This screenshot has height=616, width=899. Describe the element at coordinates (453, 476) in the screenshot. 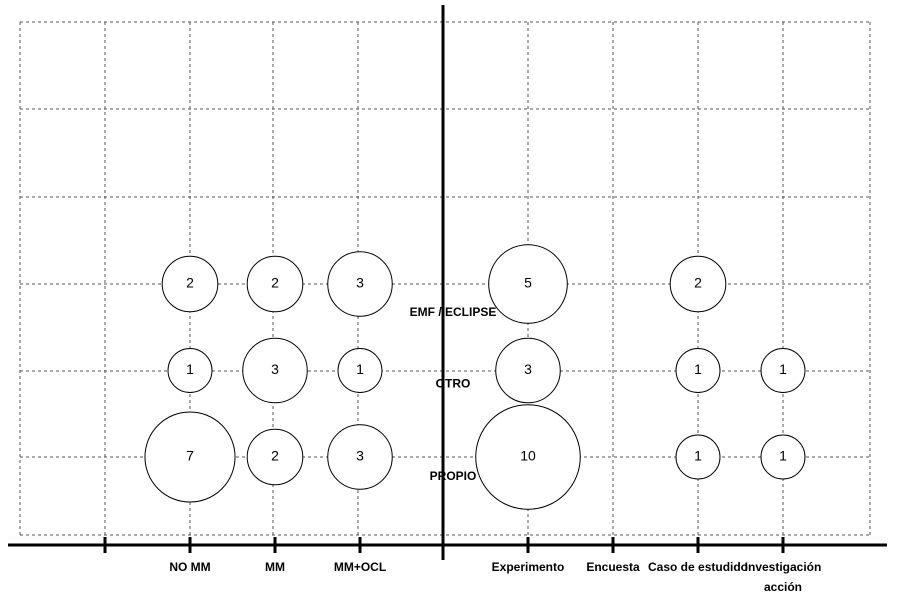

I see `row-label: PROPIO` at that location.